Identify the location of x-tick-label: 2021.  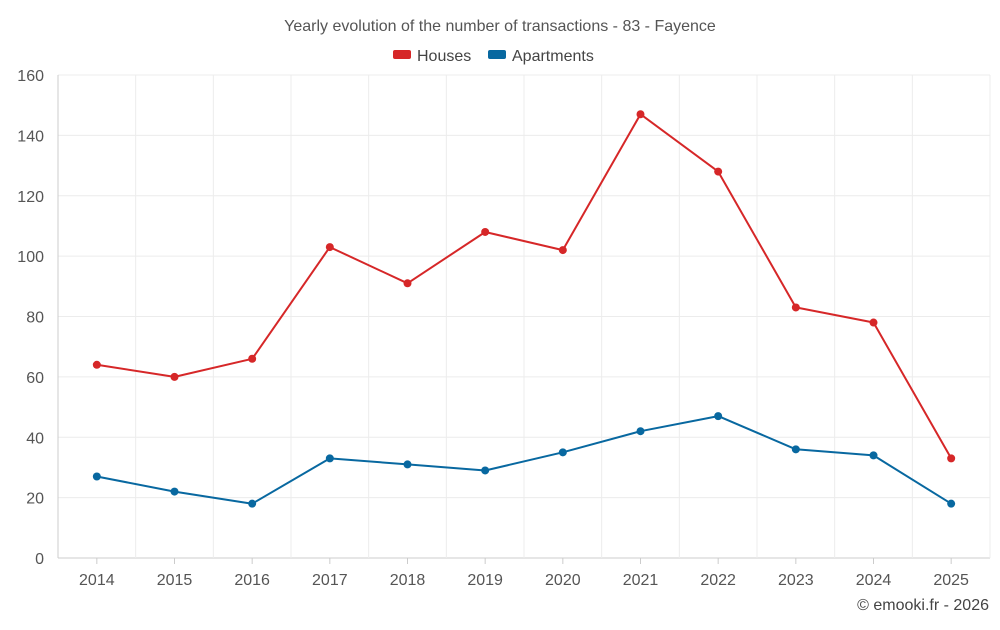
(641, 580).